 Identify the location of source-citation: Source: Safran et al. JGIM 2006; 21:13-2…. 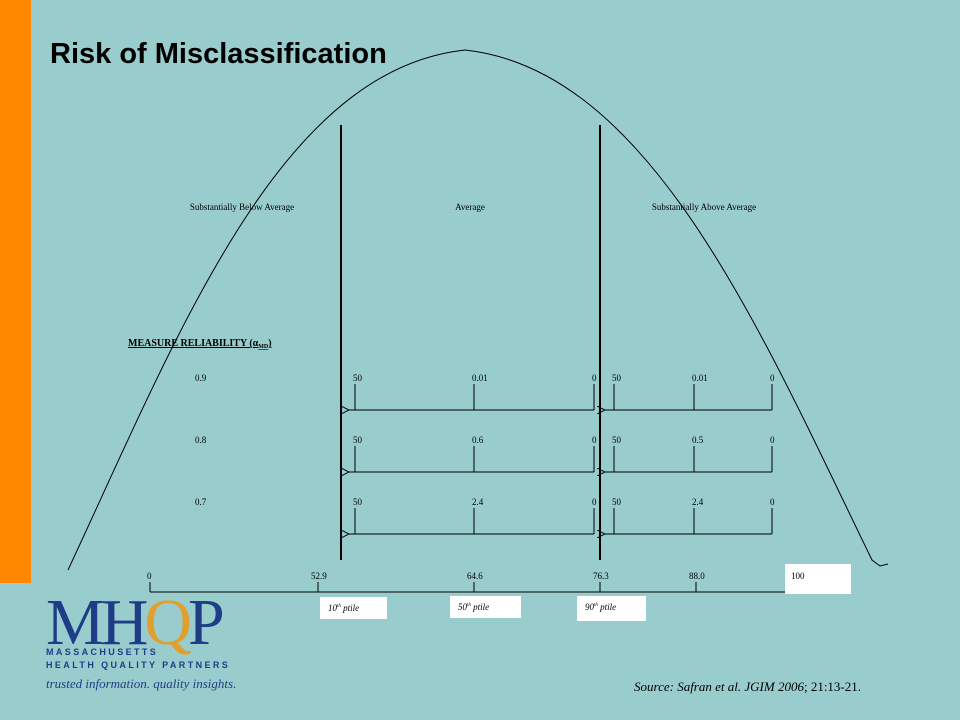
(748, 686).